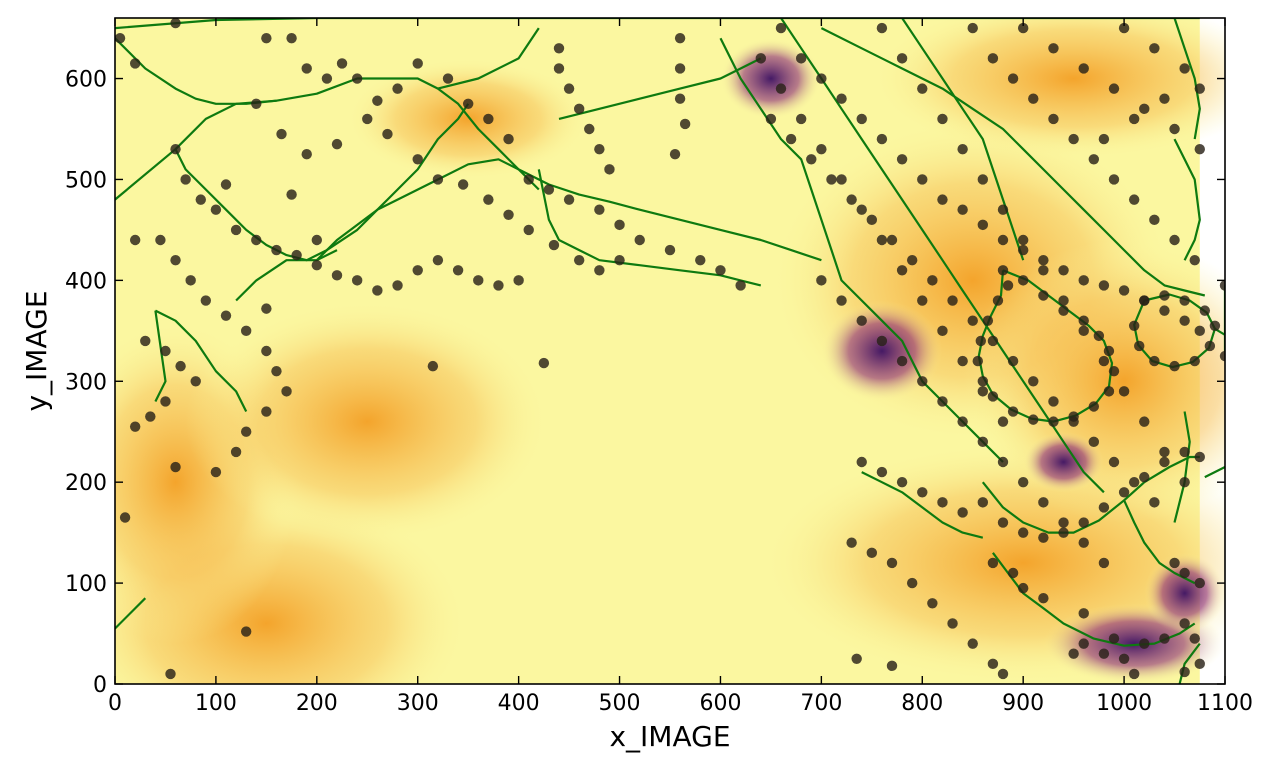 This screenshot has height=772, width=1280. I want to click on y-tick-label: 100, so click(86, 584).